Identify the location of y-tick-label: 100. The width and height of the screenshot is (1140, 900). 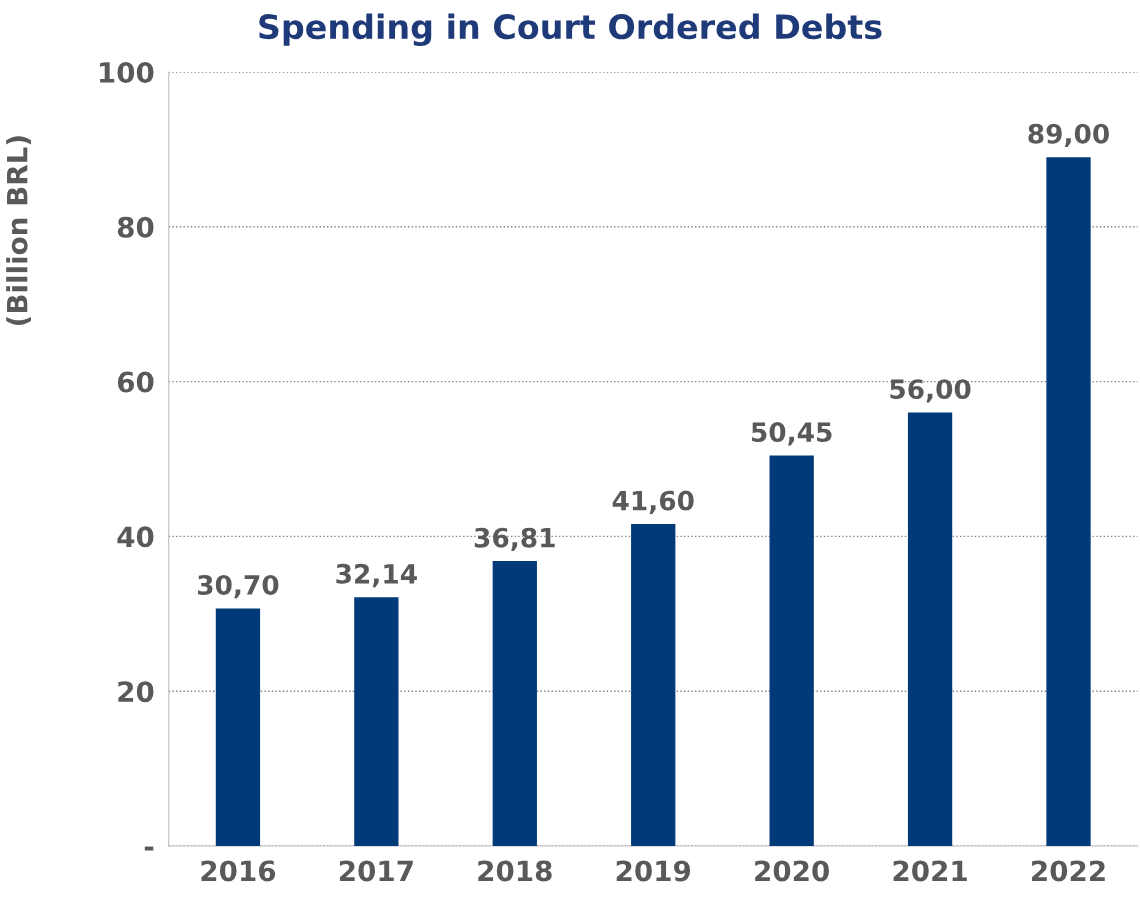
(126, 72).